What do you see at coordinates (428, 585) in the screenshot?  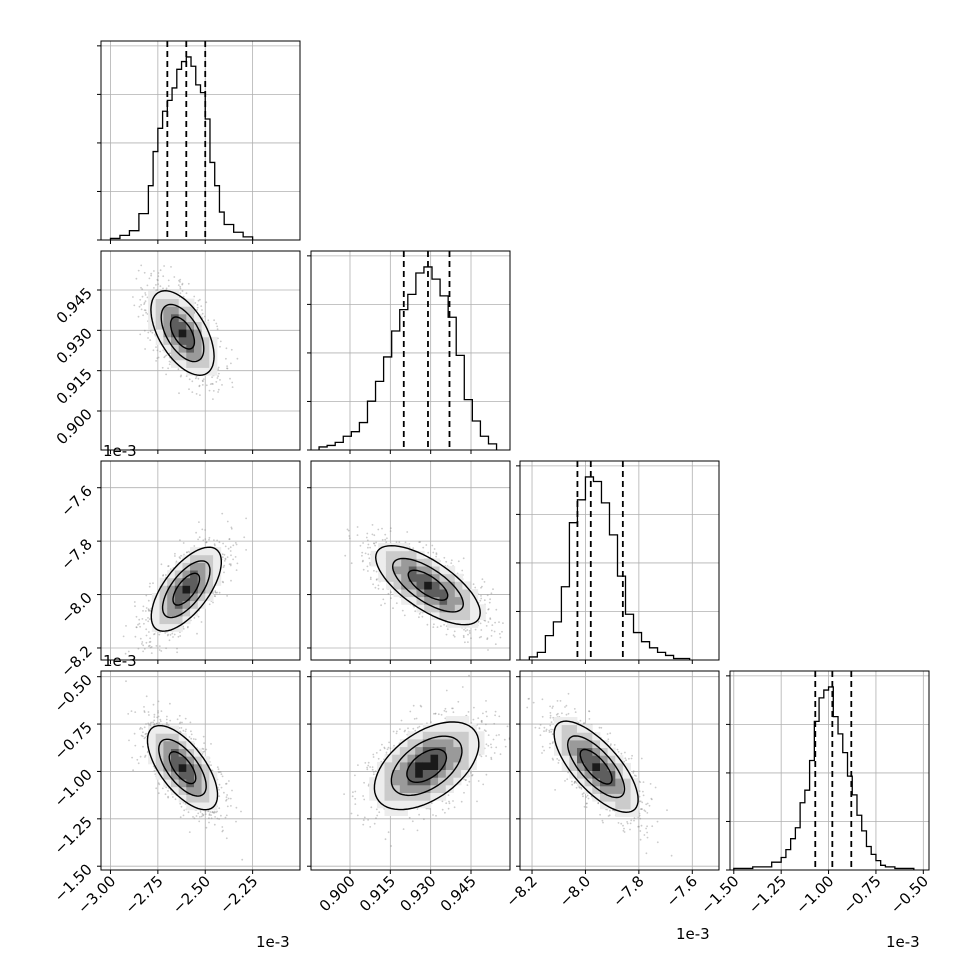 I see `contour-line` at bounding box center [428, 585].